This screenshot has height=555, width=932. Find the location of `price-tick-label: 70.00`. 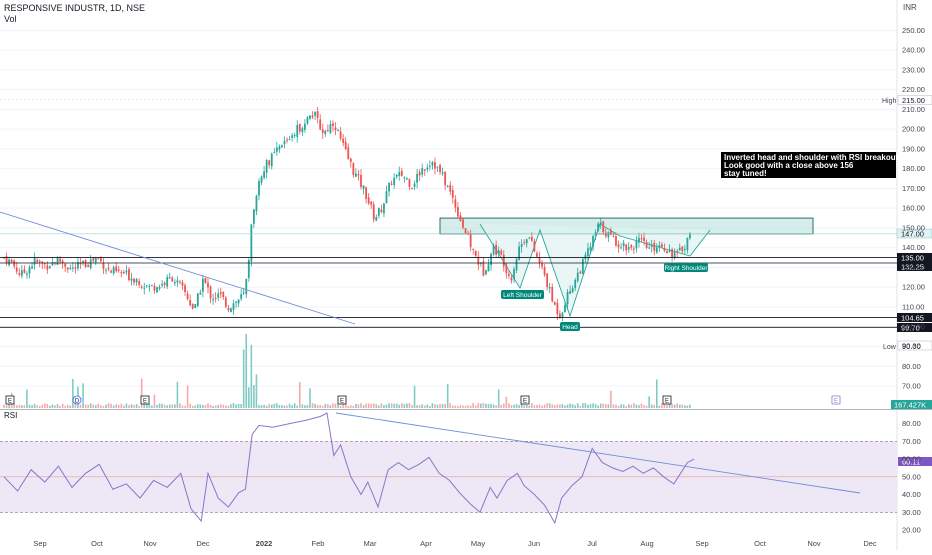

price-tick-label: 70.00 is located at coordinates (911, 386).